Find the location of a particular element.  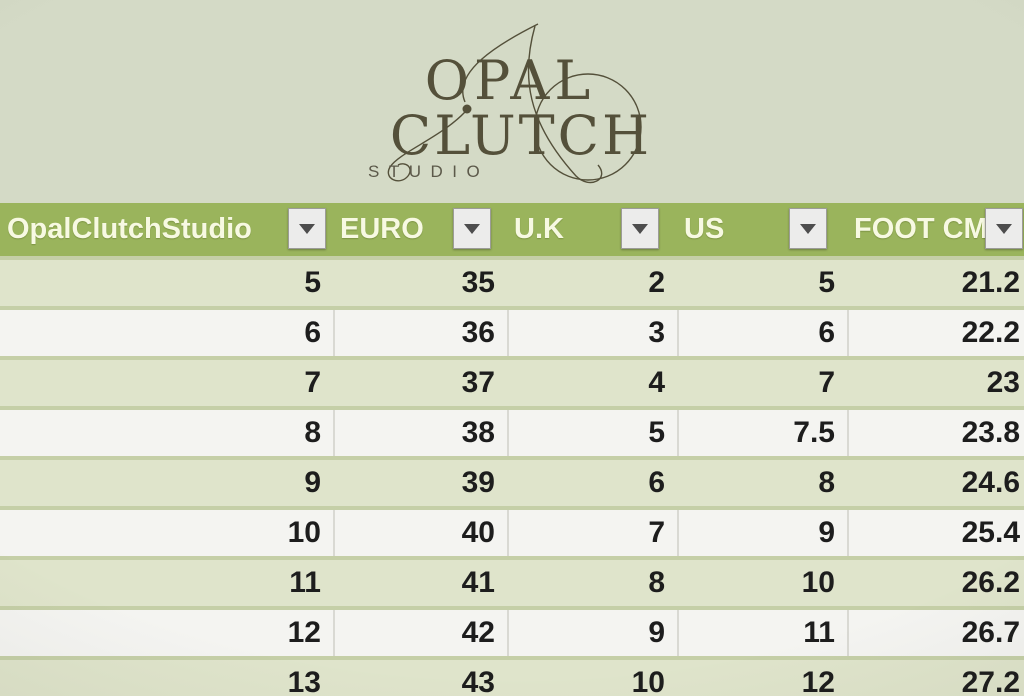

filter-button-euro is located at coordinates (472, 228).